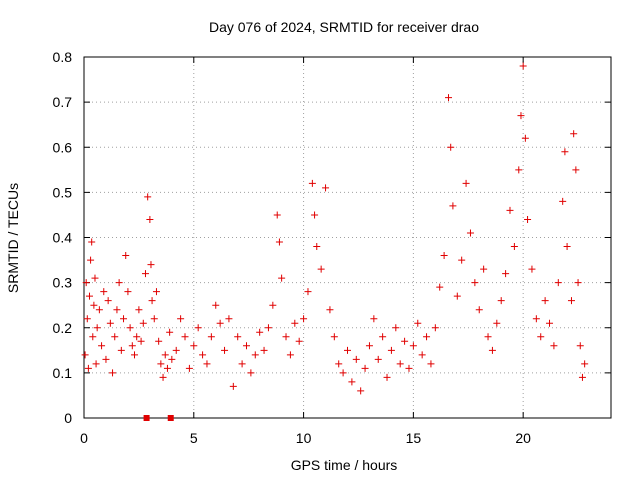  Describe the element at coordinates (344, 465) in the screenshot. I see `x-axis-label: GPS time / hours` at that location.